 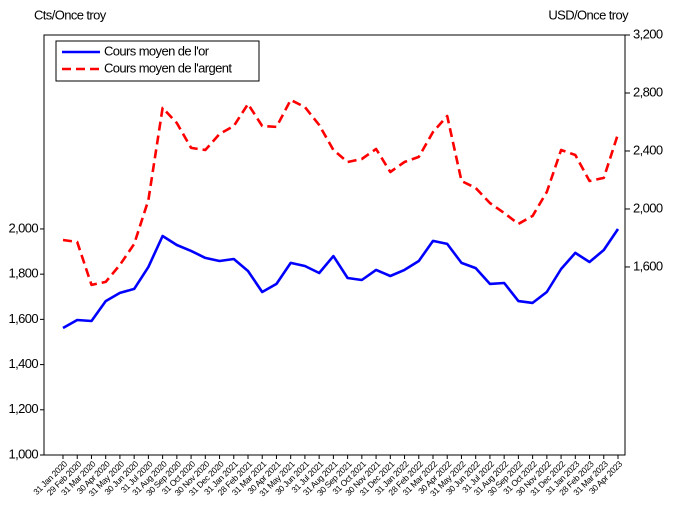 I want to click on y2-tick-label: 2,800, so click(x=648, y=91).